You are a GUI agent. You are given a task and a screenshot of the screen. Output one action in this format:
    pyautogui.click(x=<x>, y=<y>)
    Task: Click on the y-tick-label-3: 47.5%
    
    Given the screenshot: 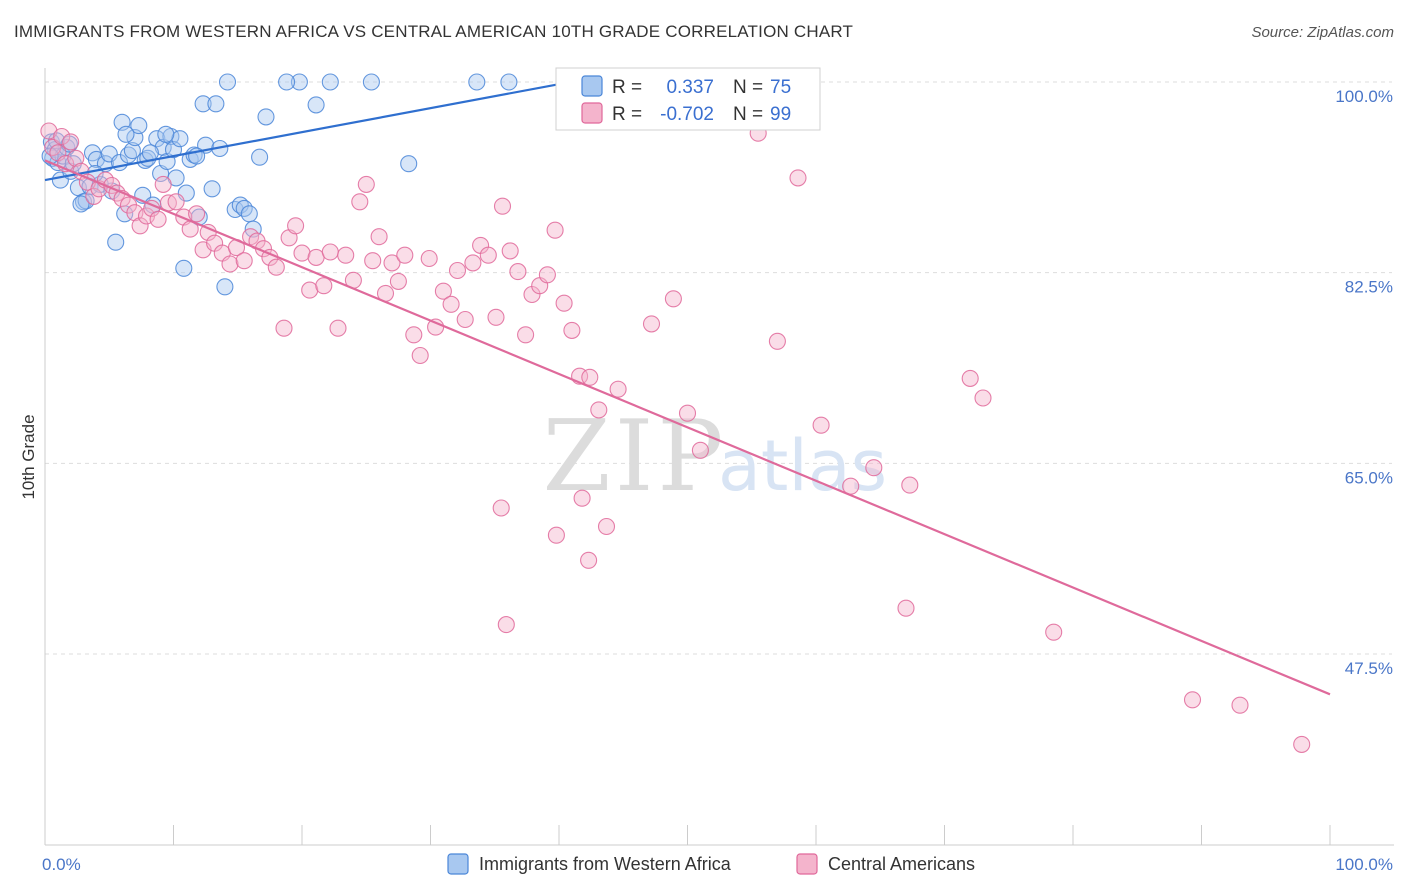 What is the action you would take?
    pyautogui.click(x=1369, y=668)
    